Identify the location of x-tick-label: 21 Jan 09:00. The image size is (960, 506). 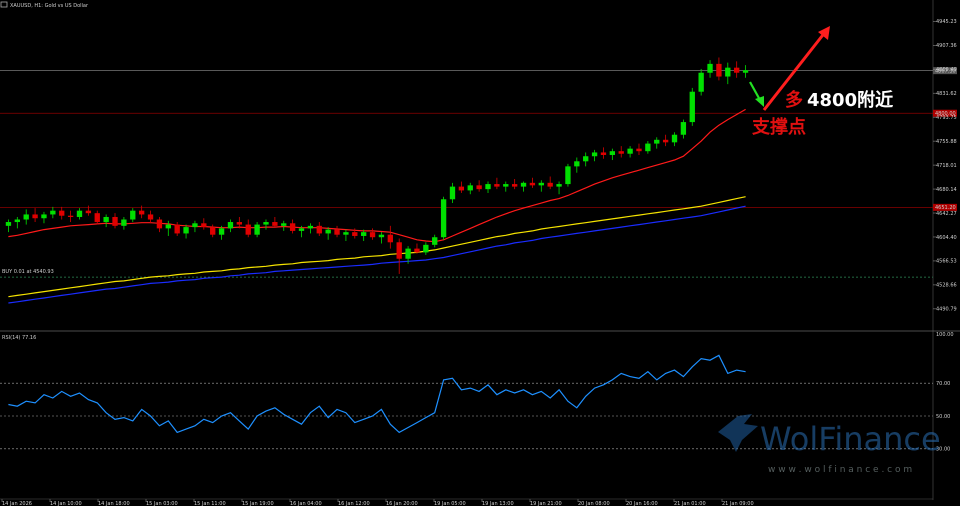
(738, 503).